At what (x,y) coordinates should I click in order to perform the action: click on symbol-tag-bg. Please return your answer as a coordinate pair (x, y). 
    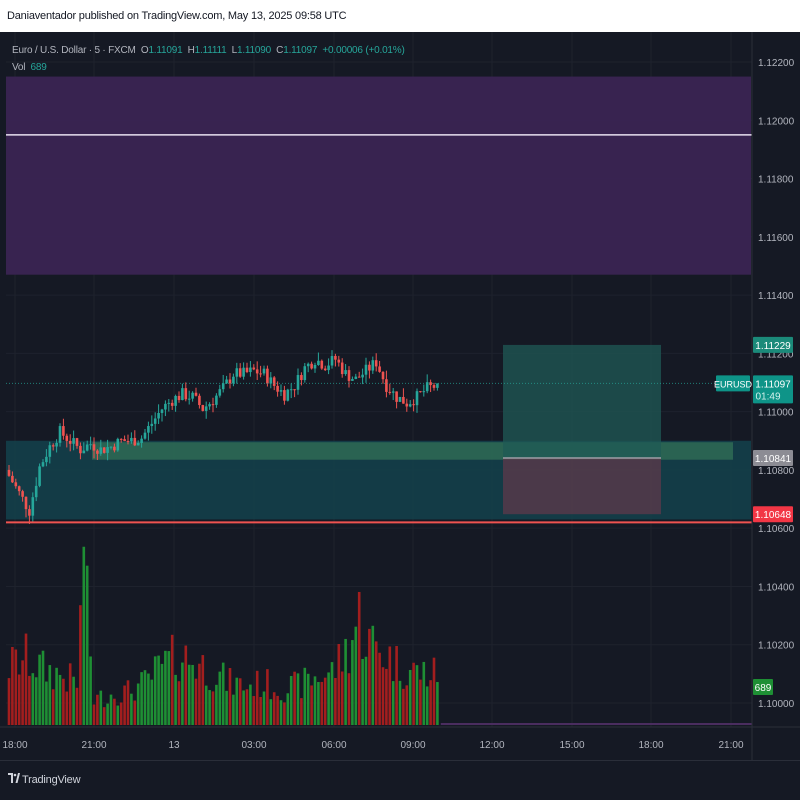
    Looking at the image, I should click on (733, 383).